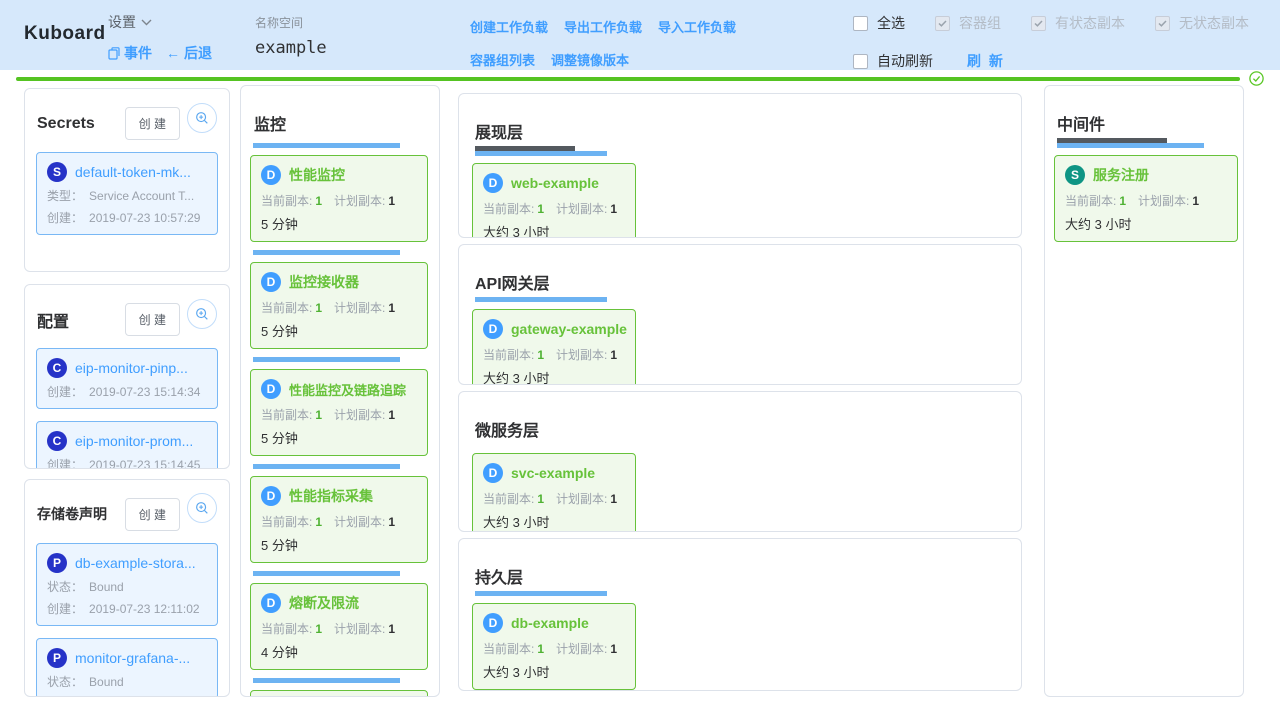 This screenshot has width=1280, height=720. What do you see at coordinates (152, 123) in the screenshot?
I see `create-secret-button: 创 建` at bounding box center [152, 123].